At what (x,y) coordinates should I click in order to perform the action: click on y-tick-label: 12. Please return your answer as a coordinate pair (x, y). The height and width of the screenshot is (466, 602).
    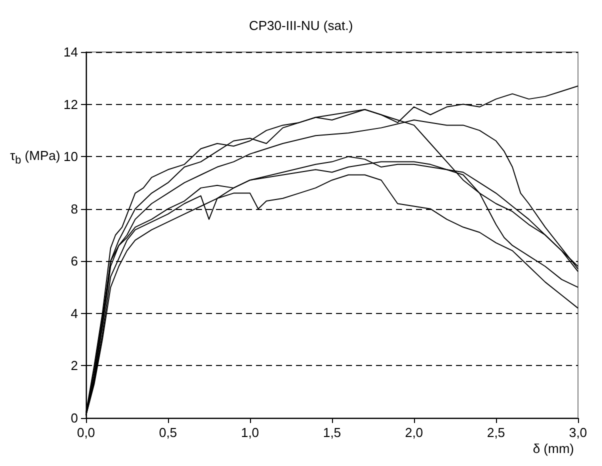
    Looking at the image, I should click on (71, 104).